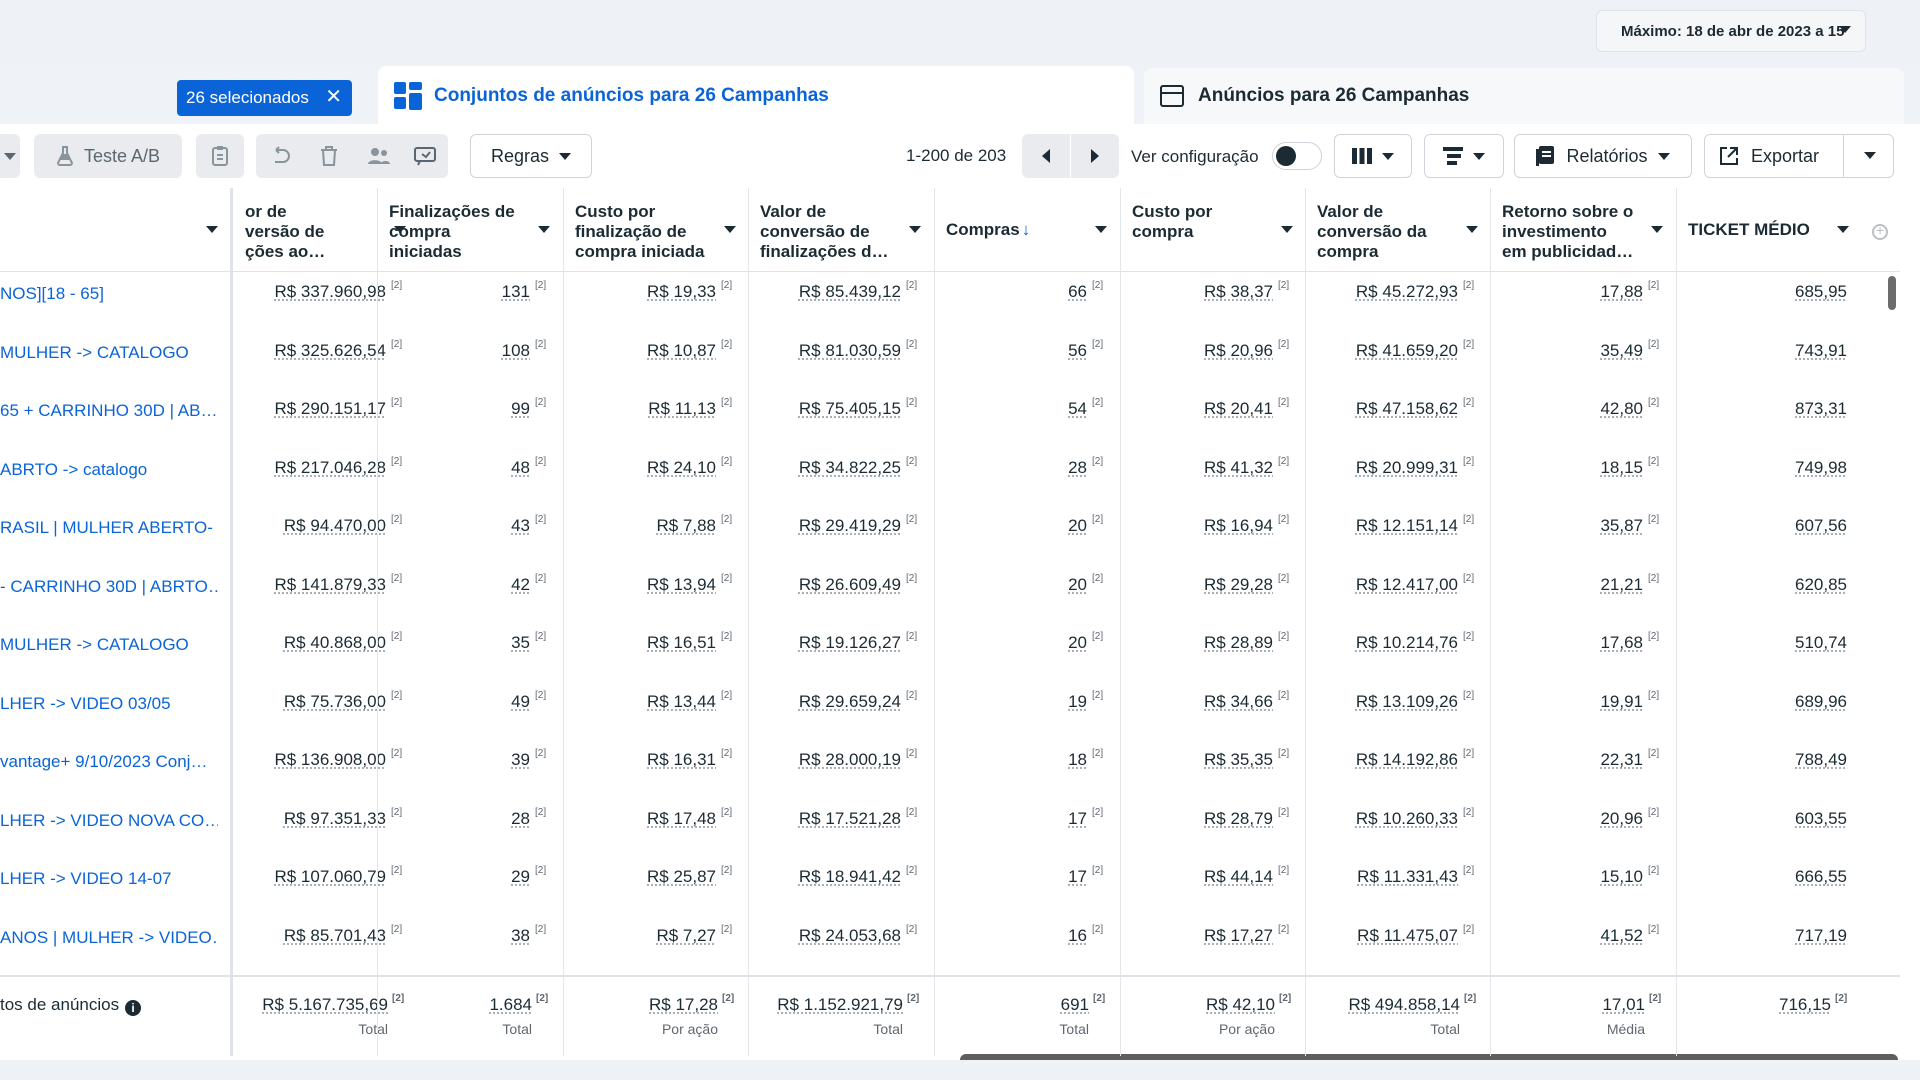 The width and height of the screenshot is (1920, 1080). Describe the element at coordinates (85, 703) in the screenshot. I see `adset-name-link: LHER -> VIDEO 03/05` at that location.